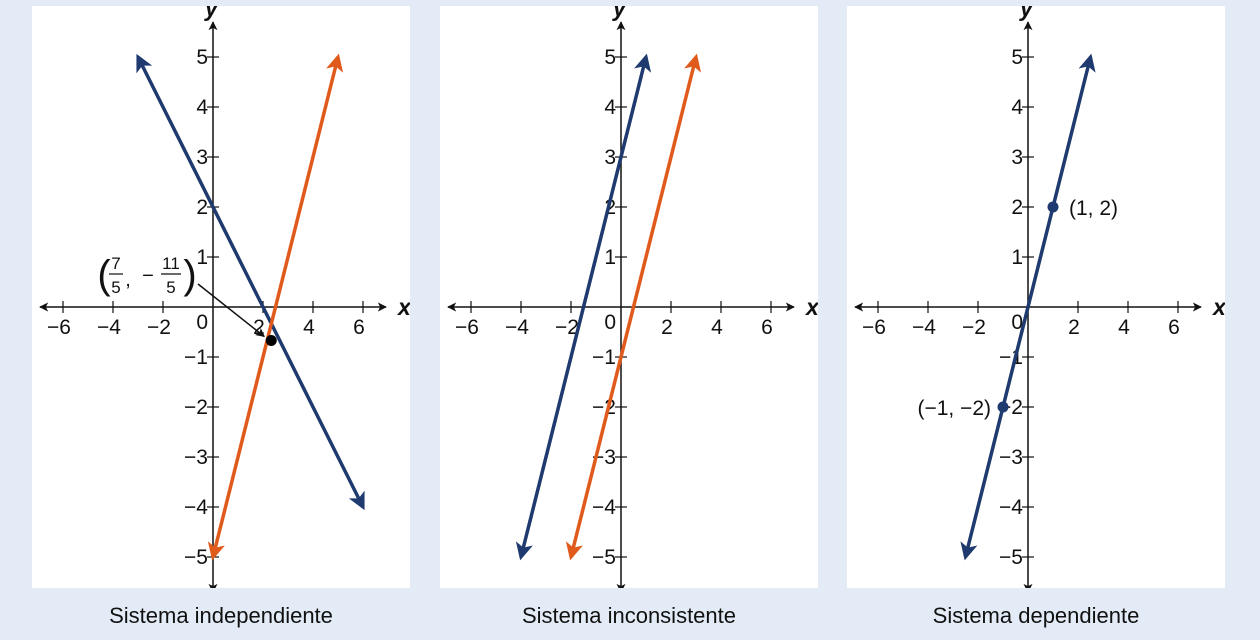 The height and width of the screenshot is (640, 1260). Describe the element at coordinates (104, 275) in the screenshot. I see `paren-open: (` at that location.